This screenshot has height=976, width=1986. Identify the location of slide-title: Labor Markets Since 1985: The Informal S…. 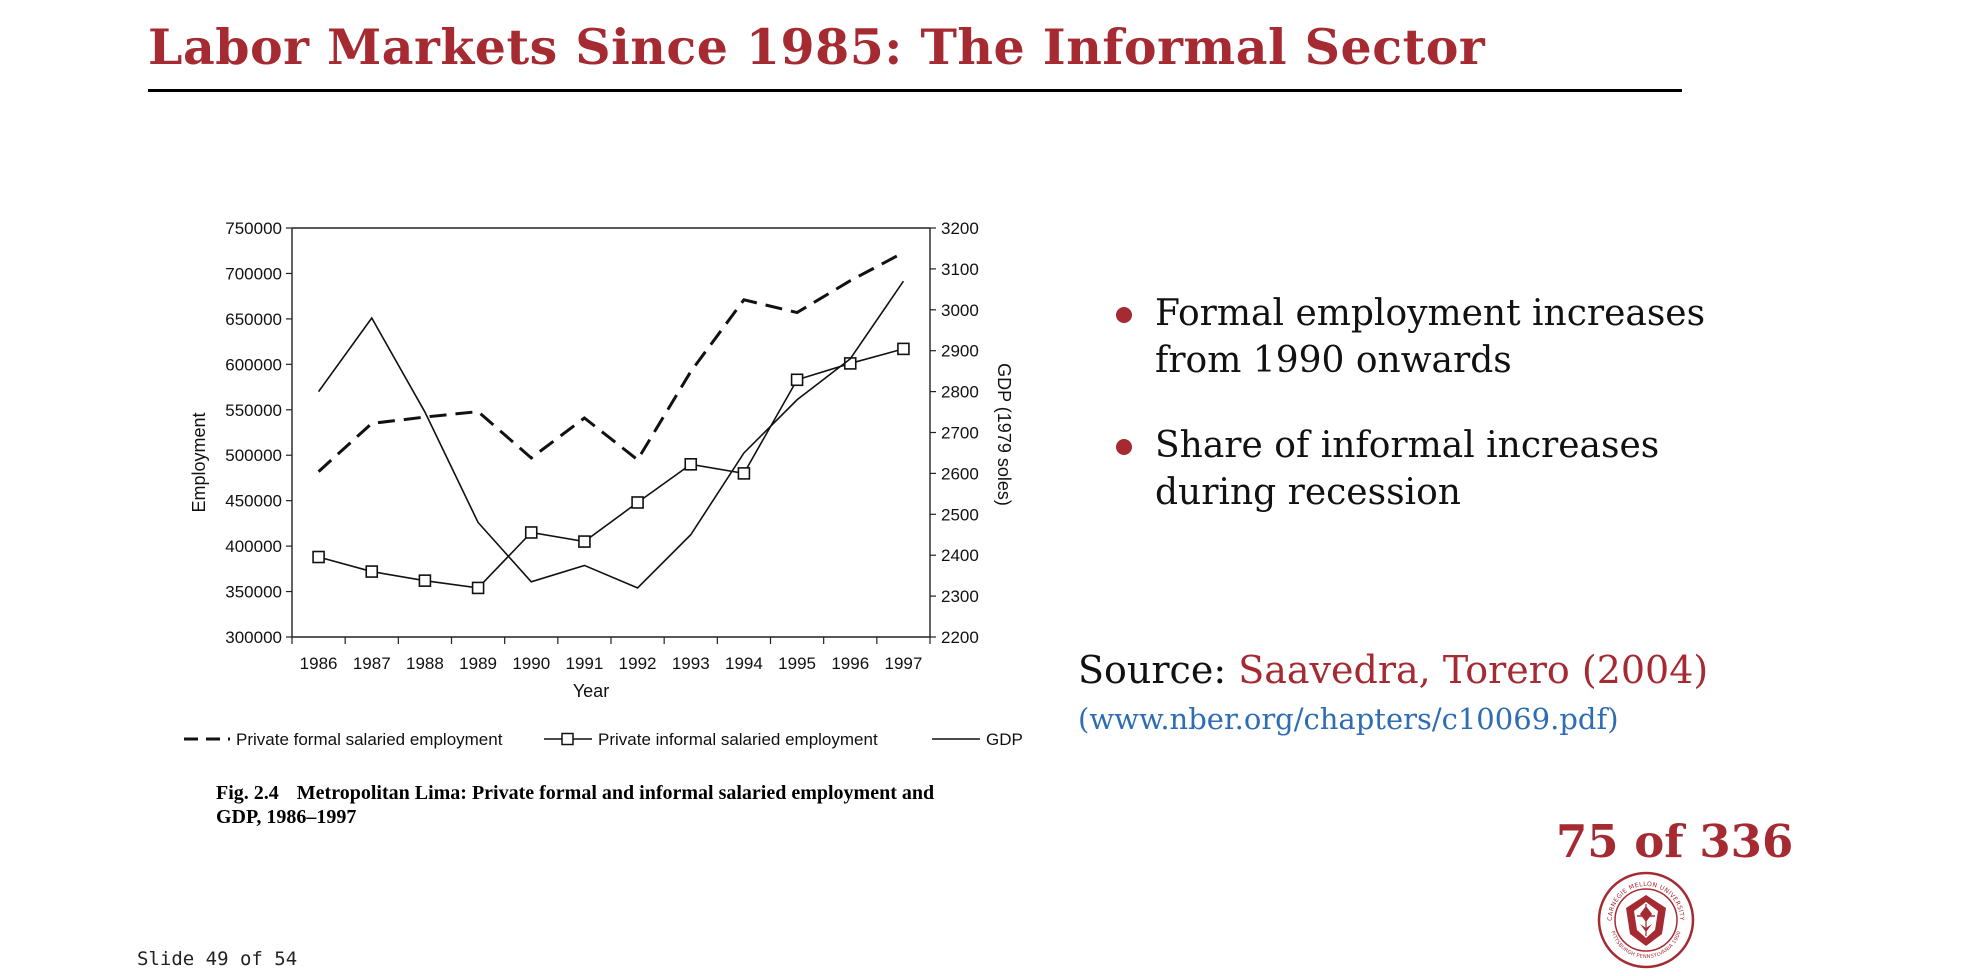
(817, 47).